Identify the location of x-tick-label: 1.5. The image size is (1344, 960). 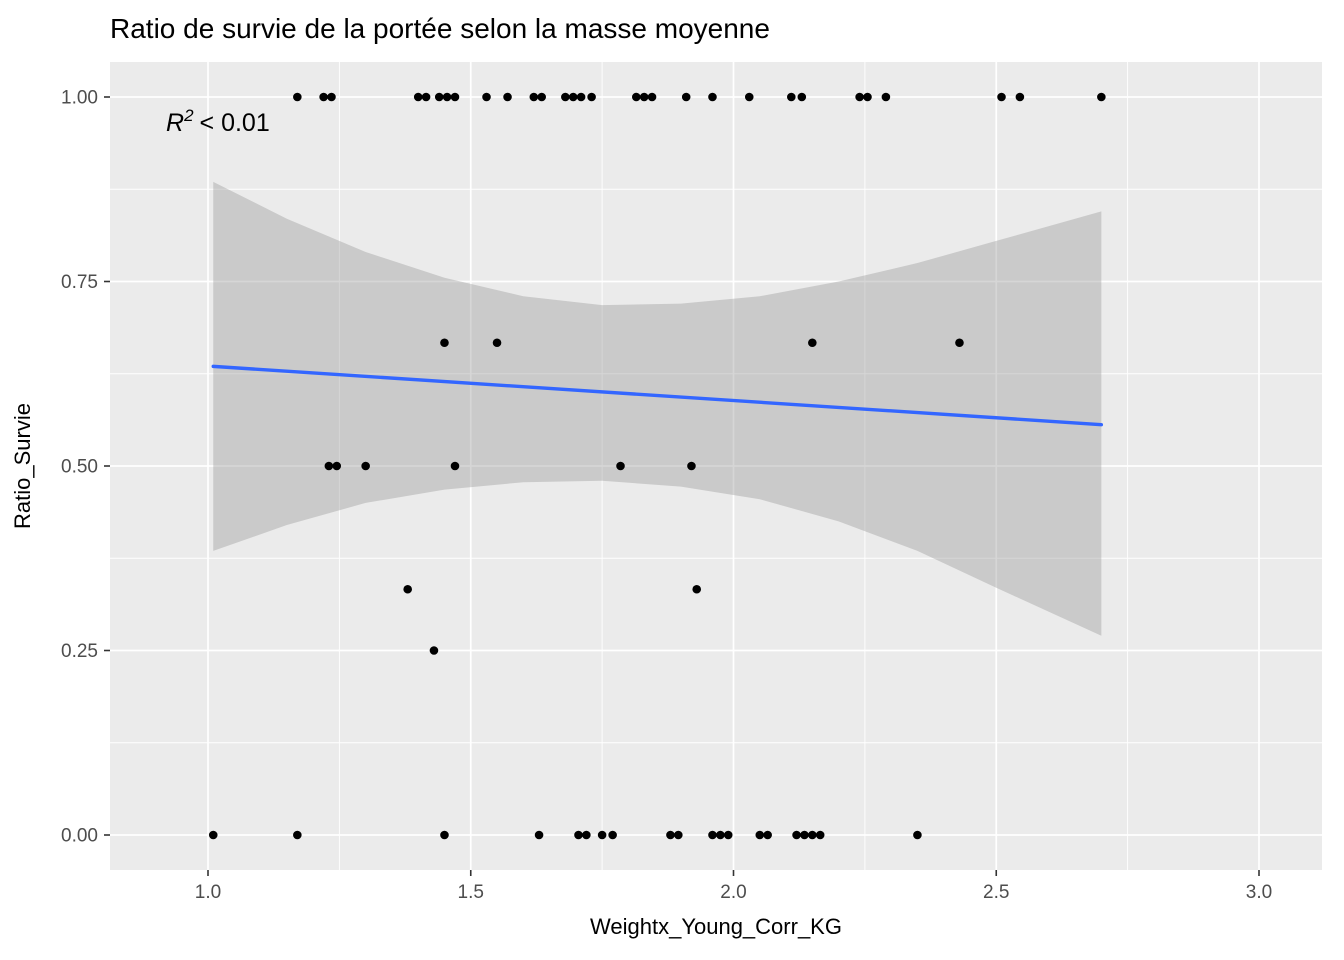
(471, 892).